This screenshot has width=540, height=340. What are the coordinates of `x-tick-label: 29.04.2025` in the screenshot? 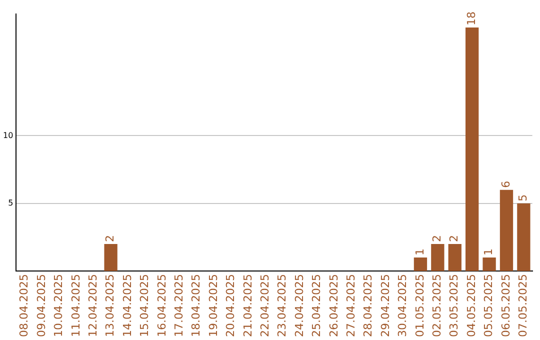 It's located at (385, 306).